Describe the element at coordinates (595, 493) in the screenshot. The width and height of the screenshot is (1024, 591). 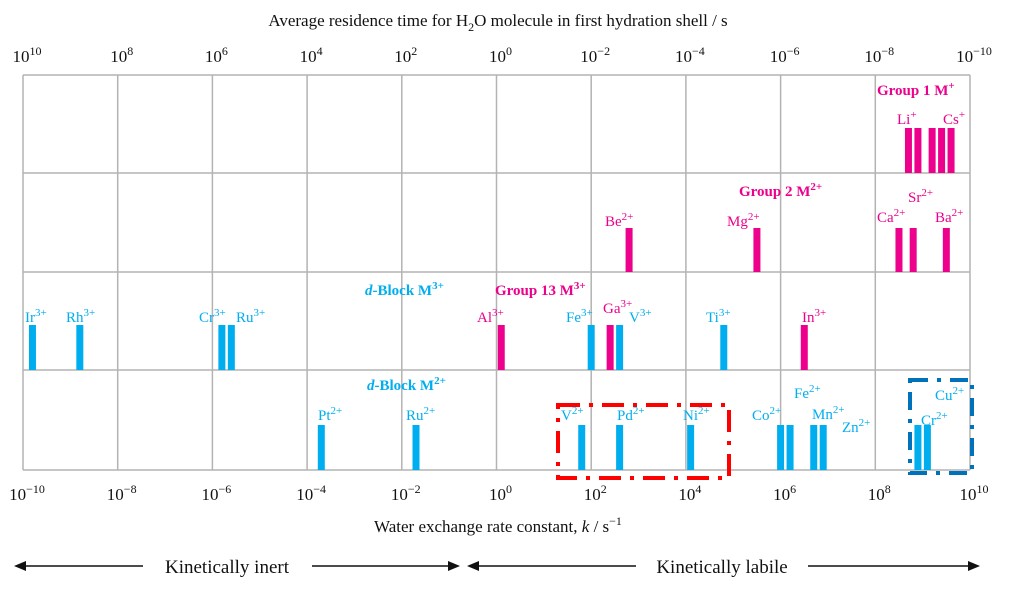
I see `bottom-tick-label: 10²` at that location.